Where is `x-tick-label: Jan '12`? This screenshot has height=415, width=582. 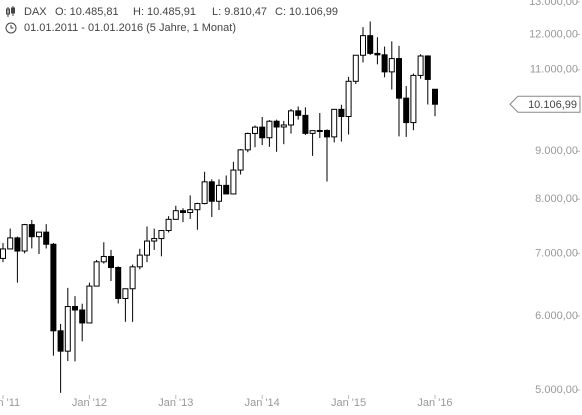 x-tick-label: Jan '12 is located at coordinates (89, 403).